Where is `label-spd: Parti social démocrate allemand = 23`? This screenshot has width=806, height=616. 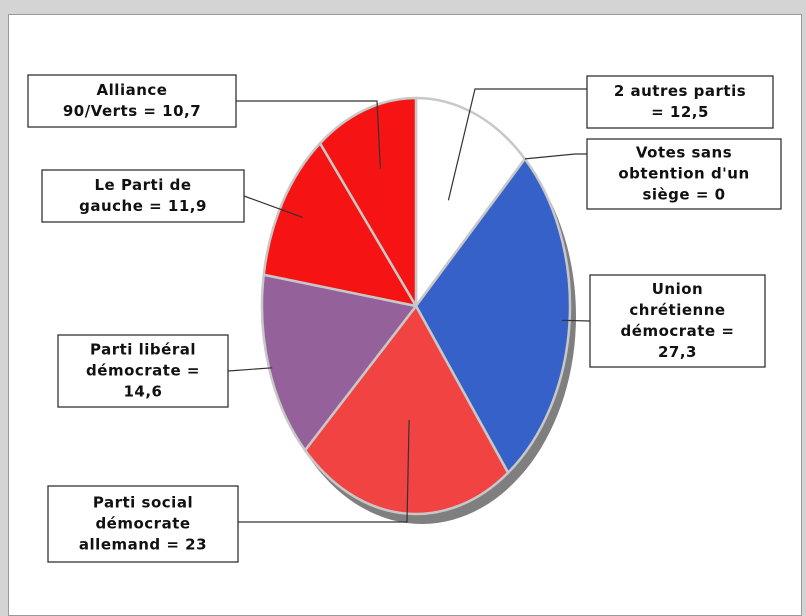 label-spd: Parti social démocrate allemand = 23 is located at coordinates (228, 491).